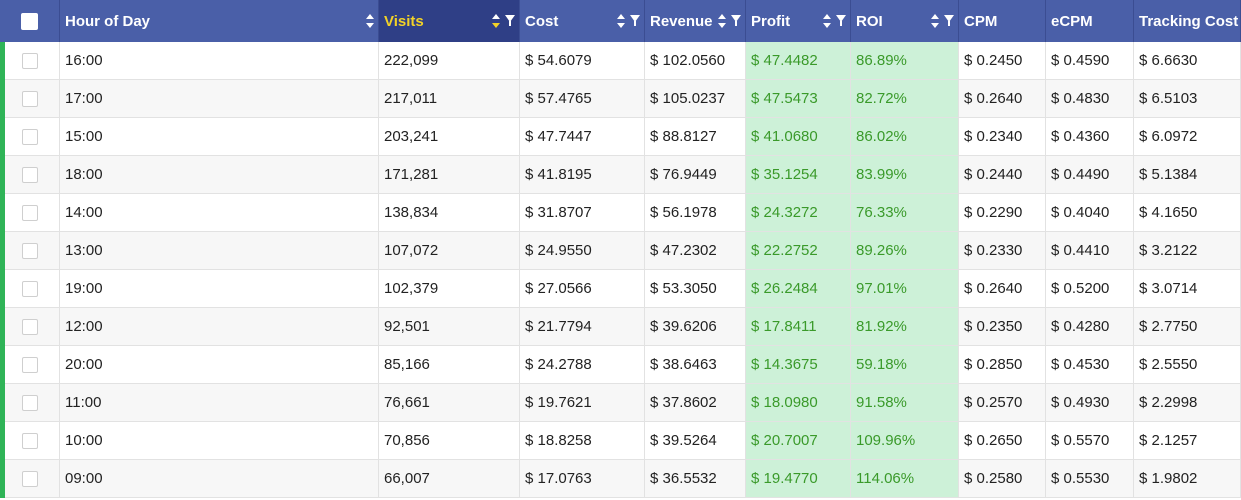 Image resolution: width=1241 pixels, height=500 pixels. I want to click on cell-visits: 76,661, so click(449, 403).